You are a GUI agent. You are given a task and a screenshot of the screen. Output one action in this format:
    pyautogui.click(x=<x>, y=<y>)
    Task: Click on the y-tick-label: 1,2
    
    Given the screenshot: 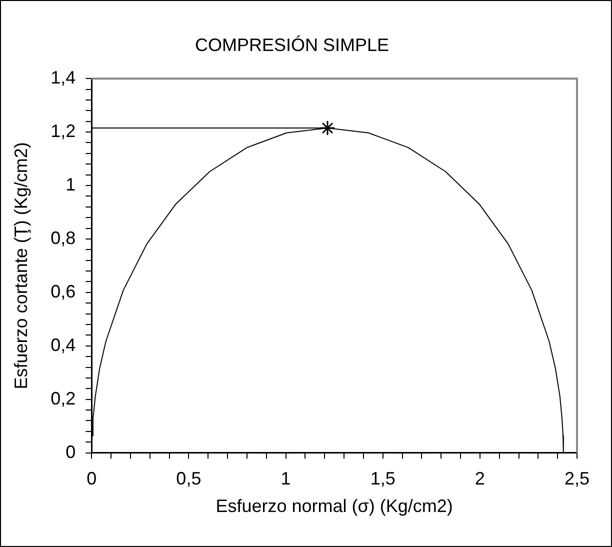 What is the action you would take?
    pyautogui.click(x=63, y=131)
    